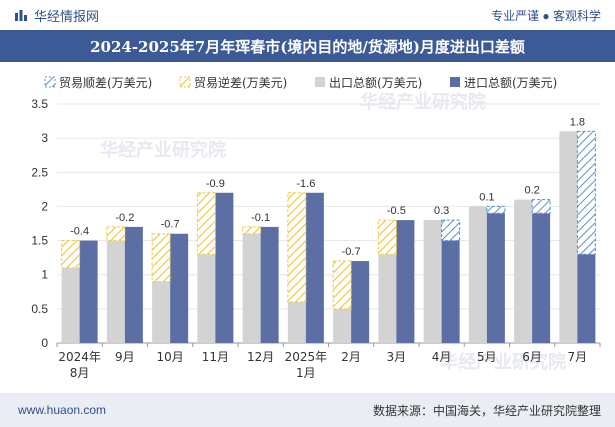 Image resolution: width=615 pixels, height=427 pixels. I want to click on x-tick-label: 8月, so click(80, 373).